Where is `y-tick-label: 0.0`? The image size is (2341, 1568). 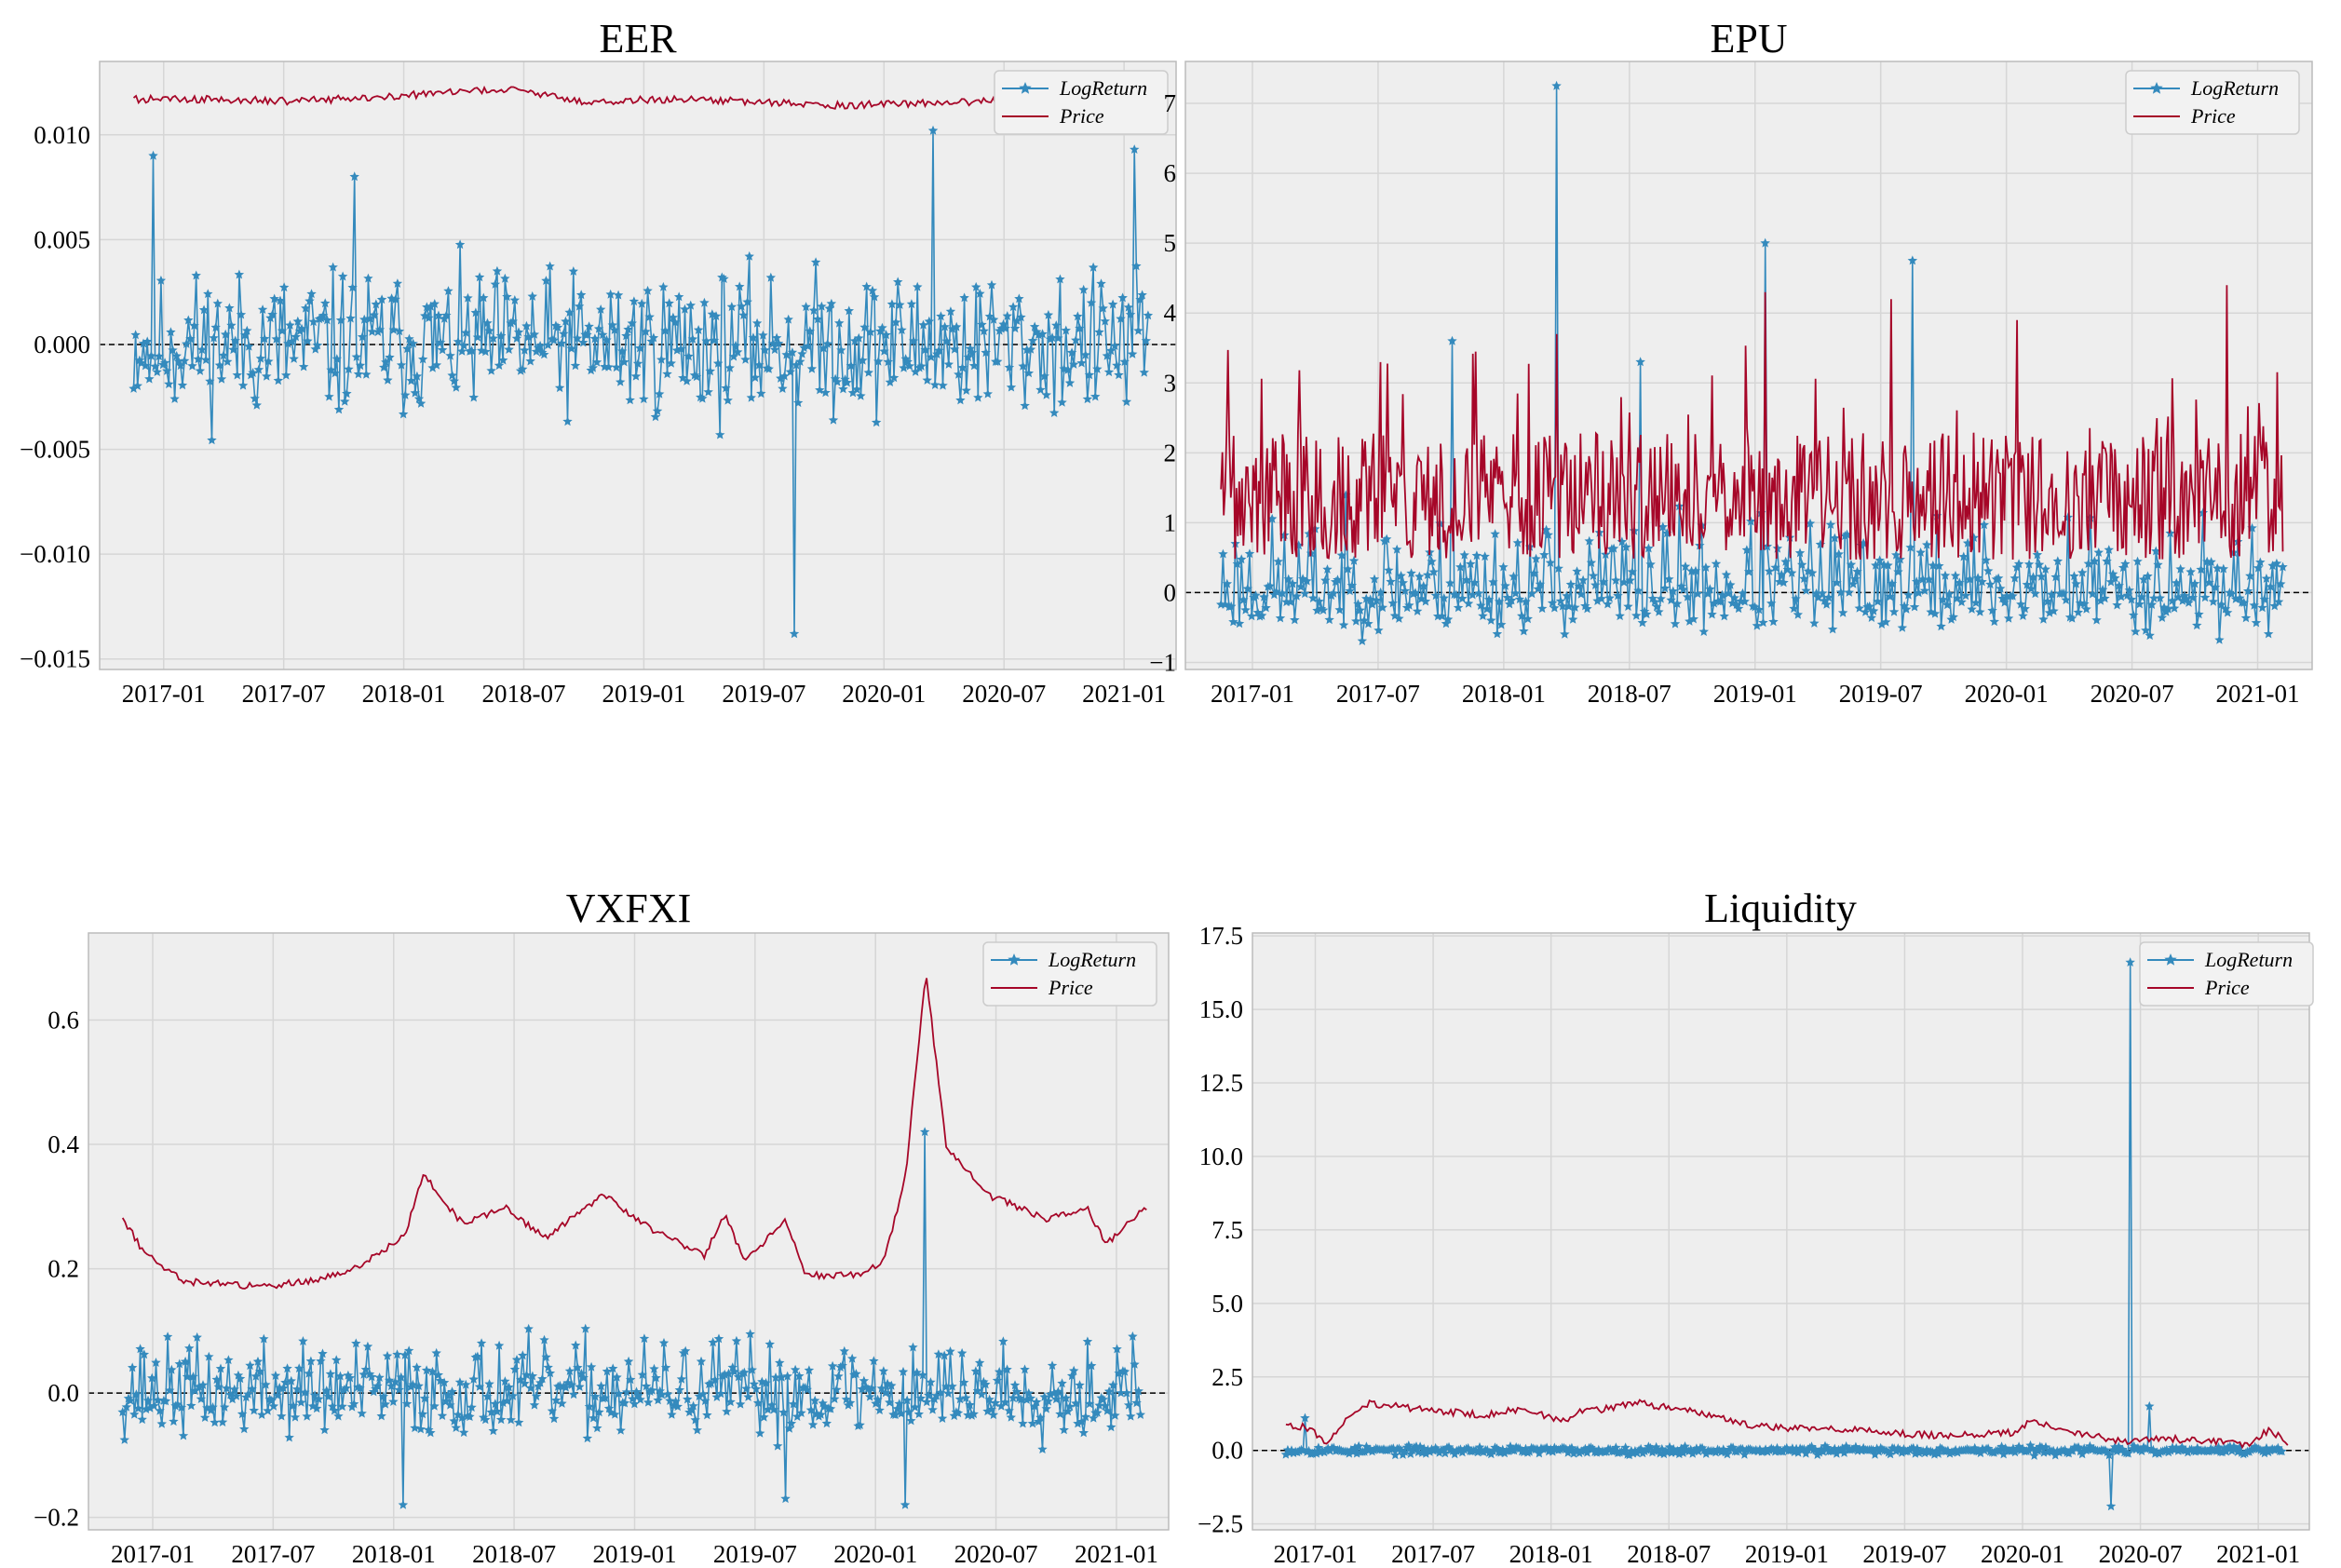 y-tick-label: 0.0 is located at coordinates (1227, 1451).